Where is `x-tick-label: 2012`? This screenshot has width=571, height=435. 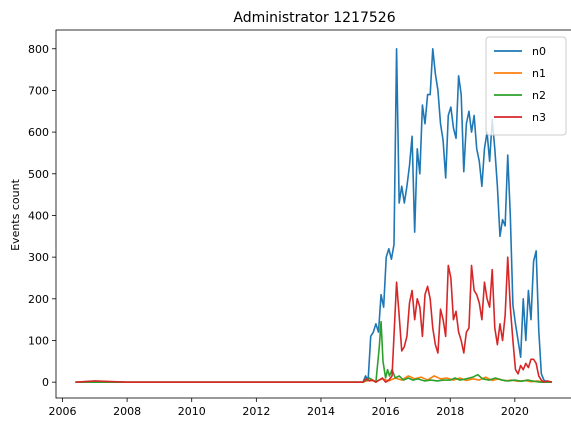 x-tick-label: 2012 is located at coordinates (256, 411).